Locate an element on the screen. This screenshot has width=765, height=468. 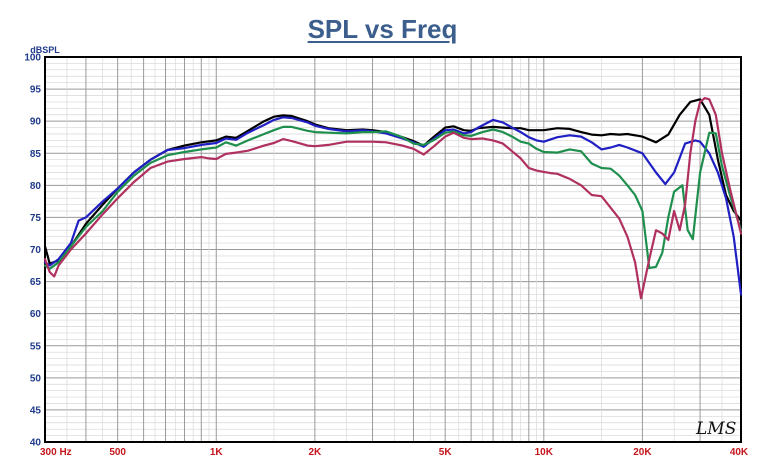
chart-title: SPL vs Freq is located at coordinates (382, 29).